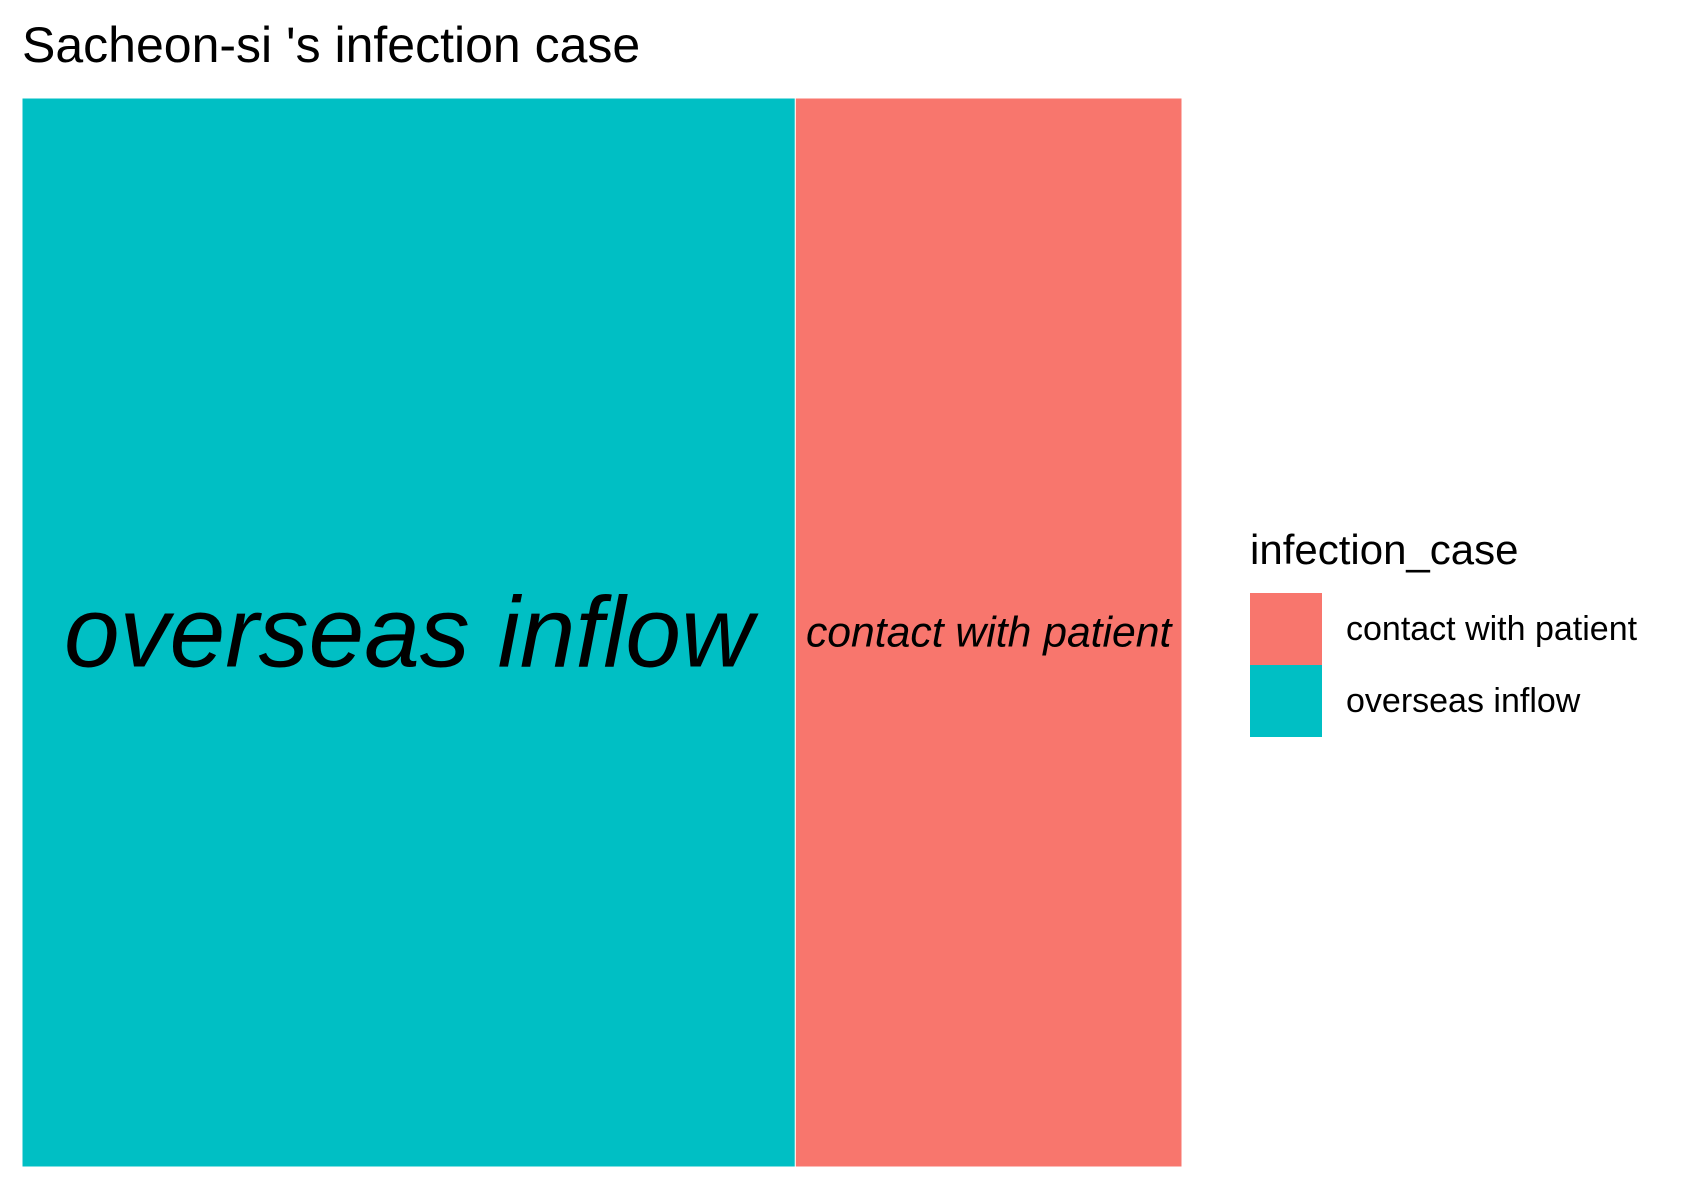  Describe the element at coordinates (411, 633) in the screenshot. I see `tile-label-overseas-inflow: overseas inflow` at that location.